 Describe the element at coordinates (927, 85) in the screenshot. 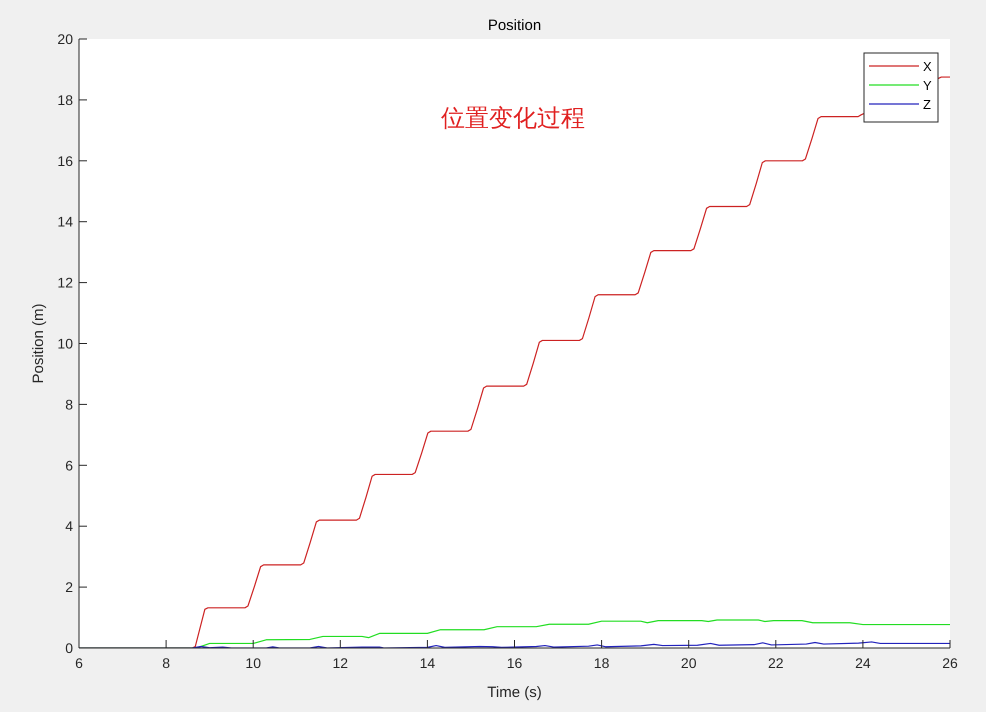

I see `legend-label: Y` at that location.